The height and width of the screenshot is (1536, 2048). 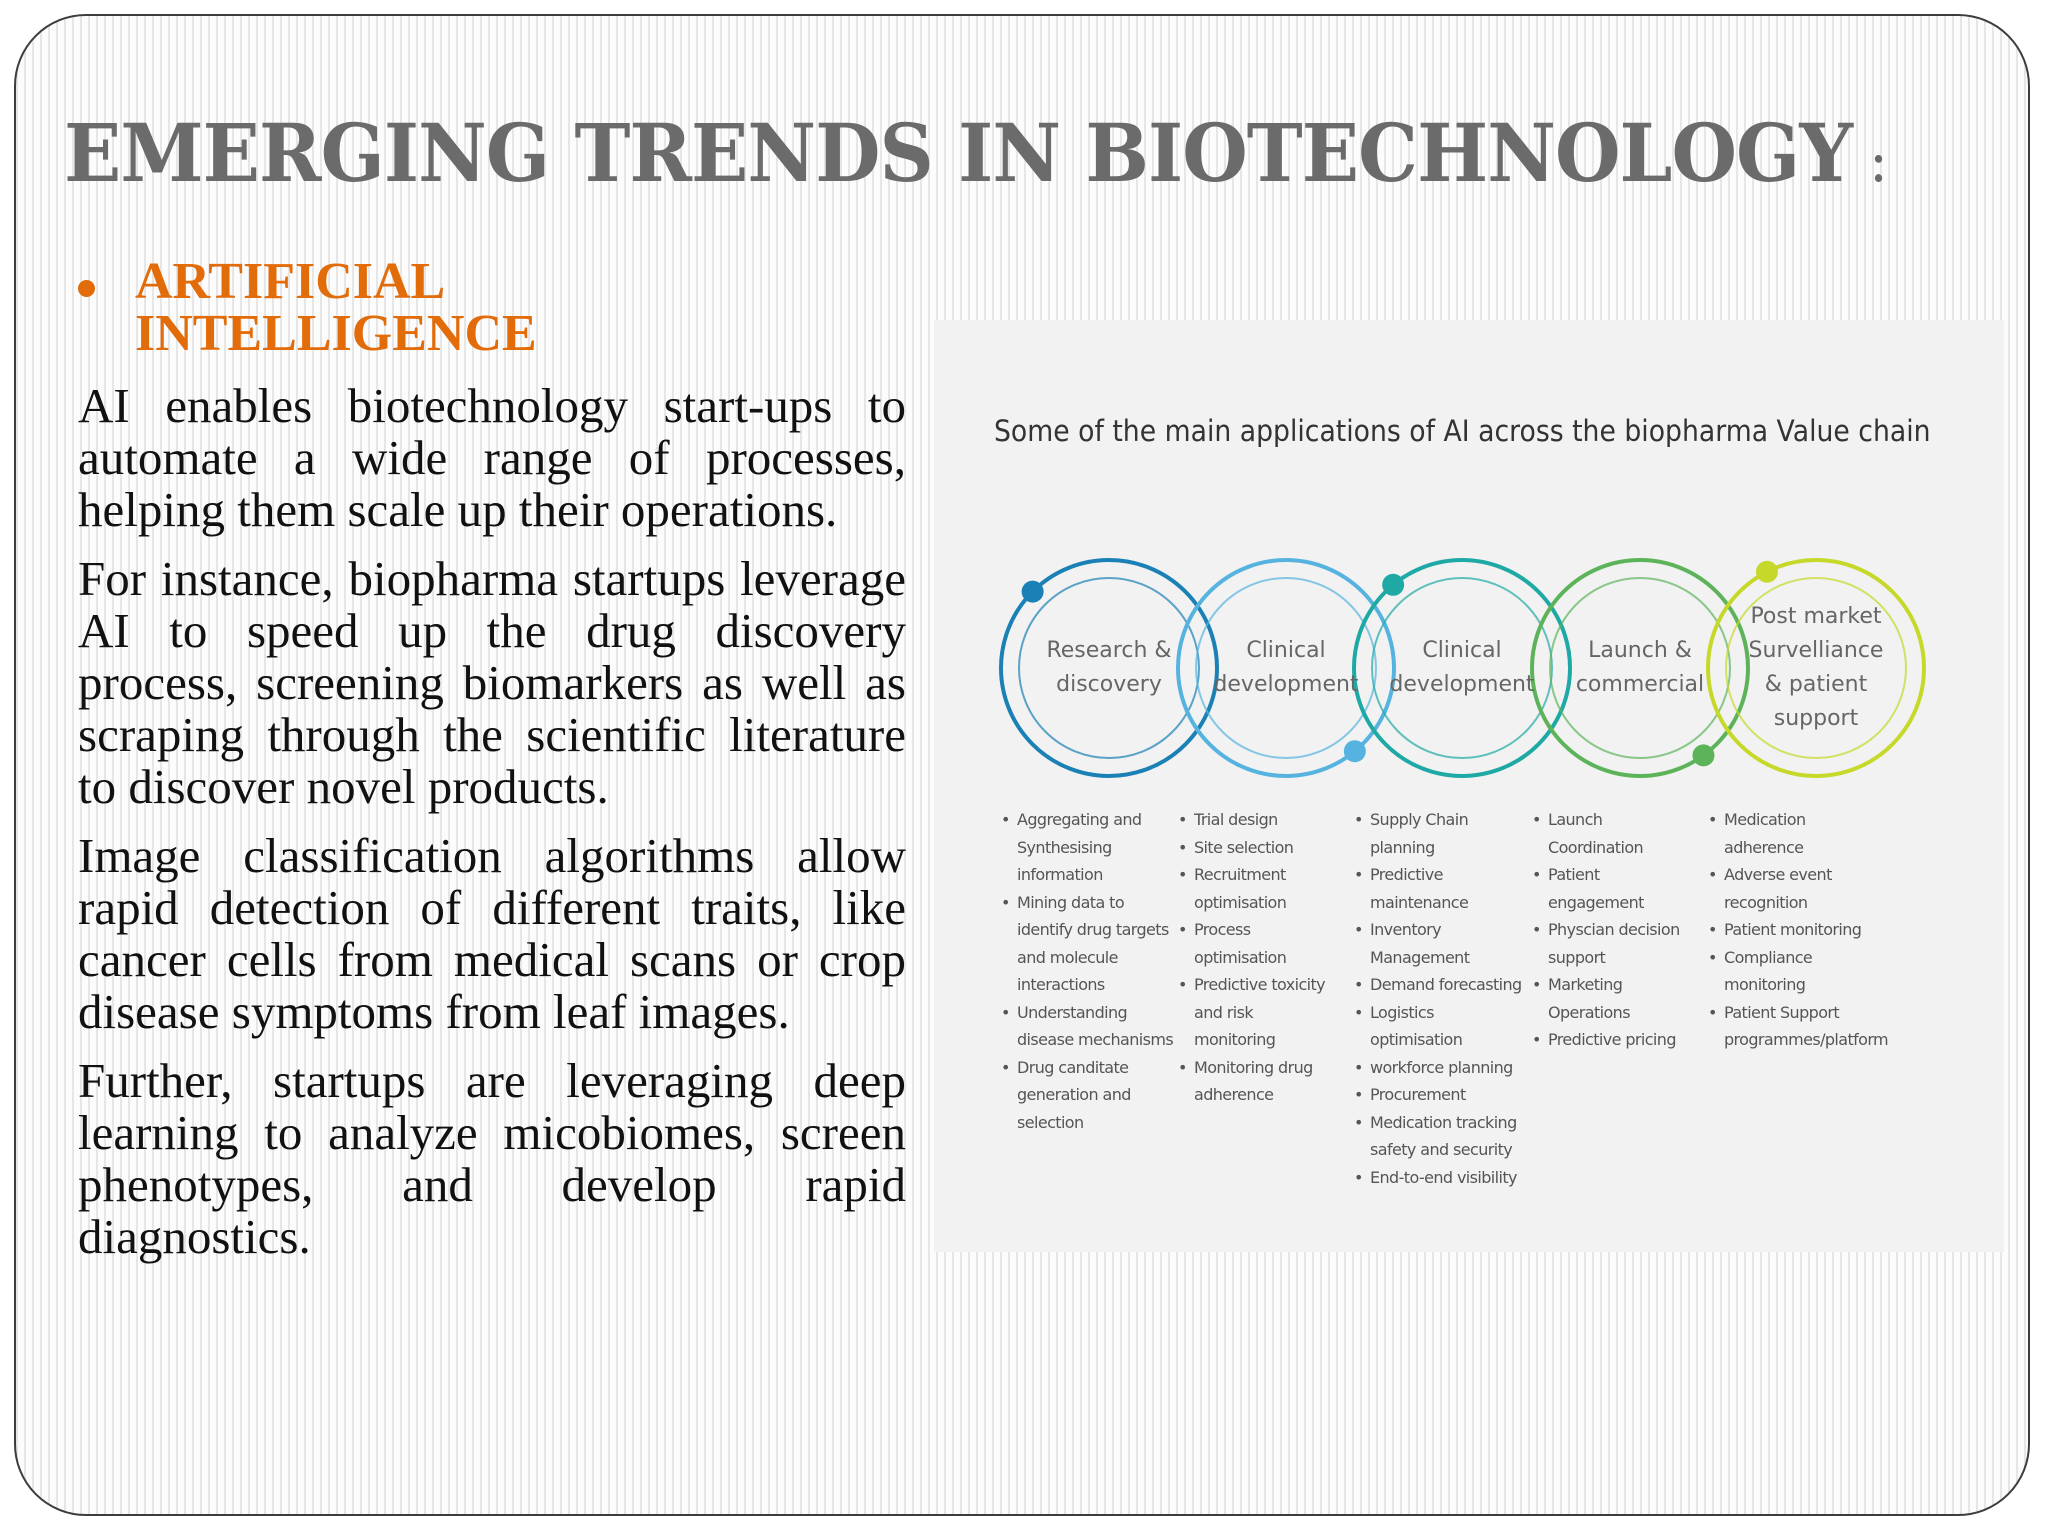 What do you see at coordinates (1442, 1095) in the screenshot?
I see `list-item: Procurement` at bounding box center [1442, 1095].